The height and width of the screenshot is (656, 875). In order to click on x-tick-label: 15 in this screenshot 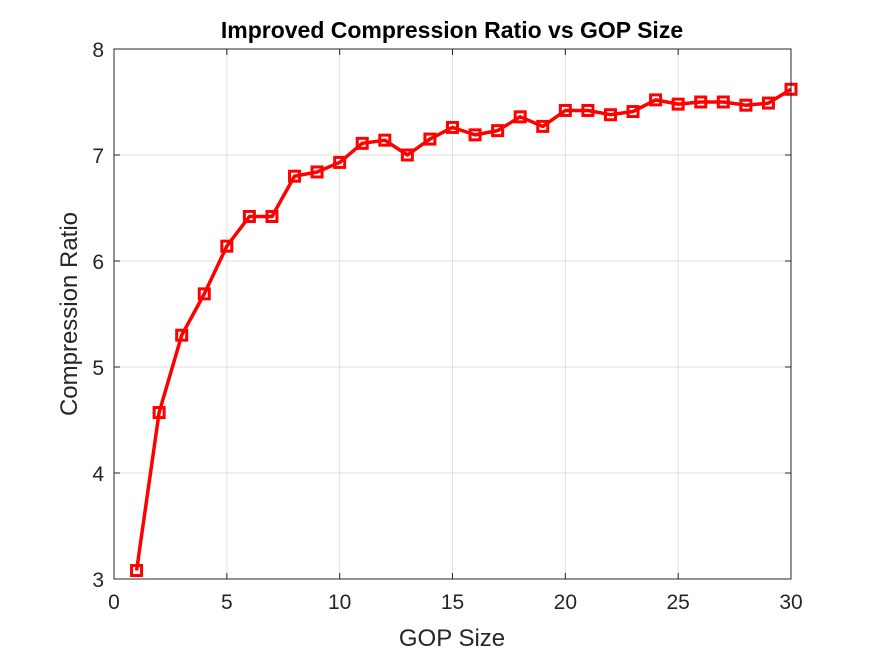, I will do `click(452, 602)`.